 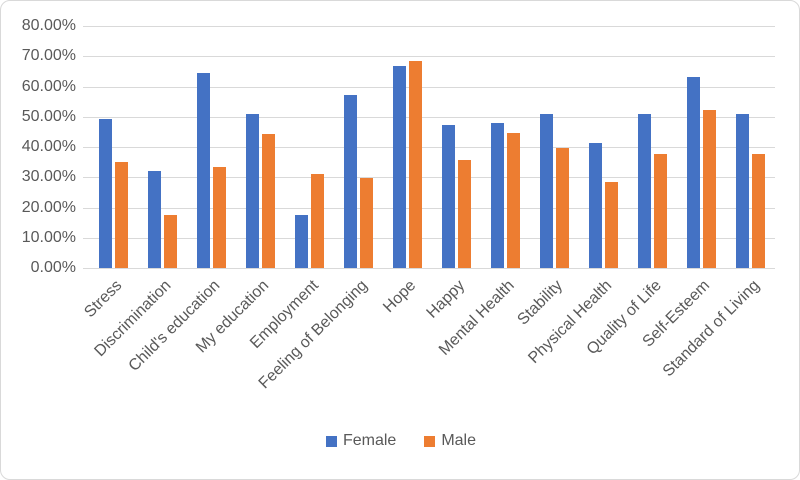 What do you see at coordinates (48, 55) in the screenshot?
I see `y-axis-tick-label: 70.00%` at bounding box center [48, 55].